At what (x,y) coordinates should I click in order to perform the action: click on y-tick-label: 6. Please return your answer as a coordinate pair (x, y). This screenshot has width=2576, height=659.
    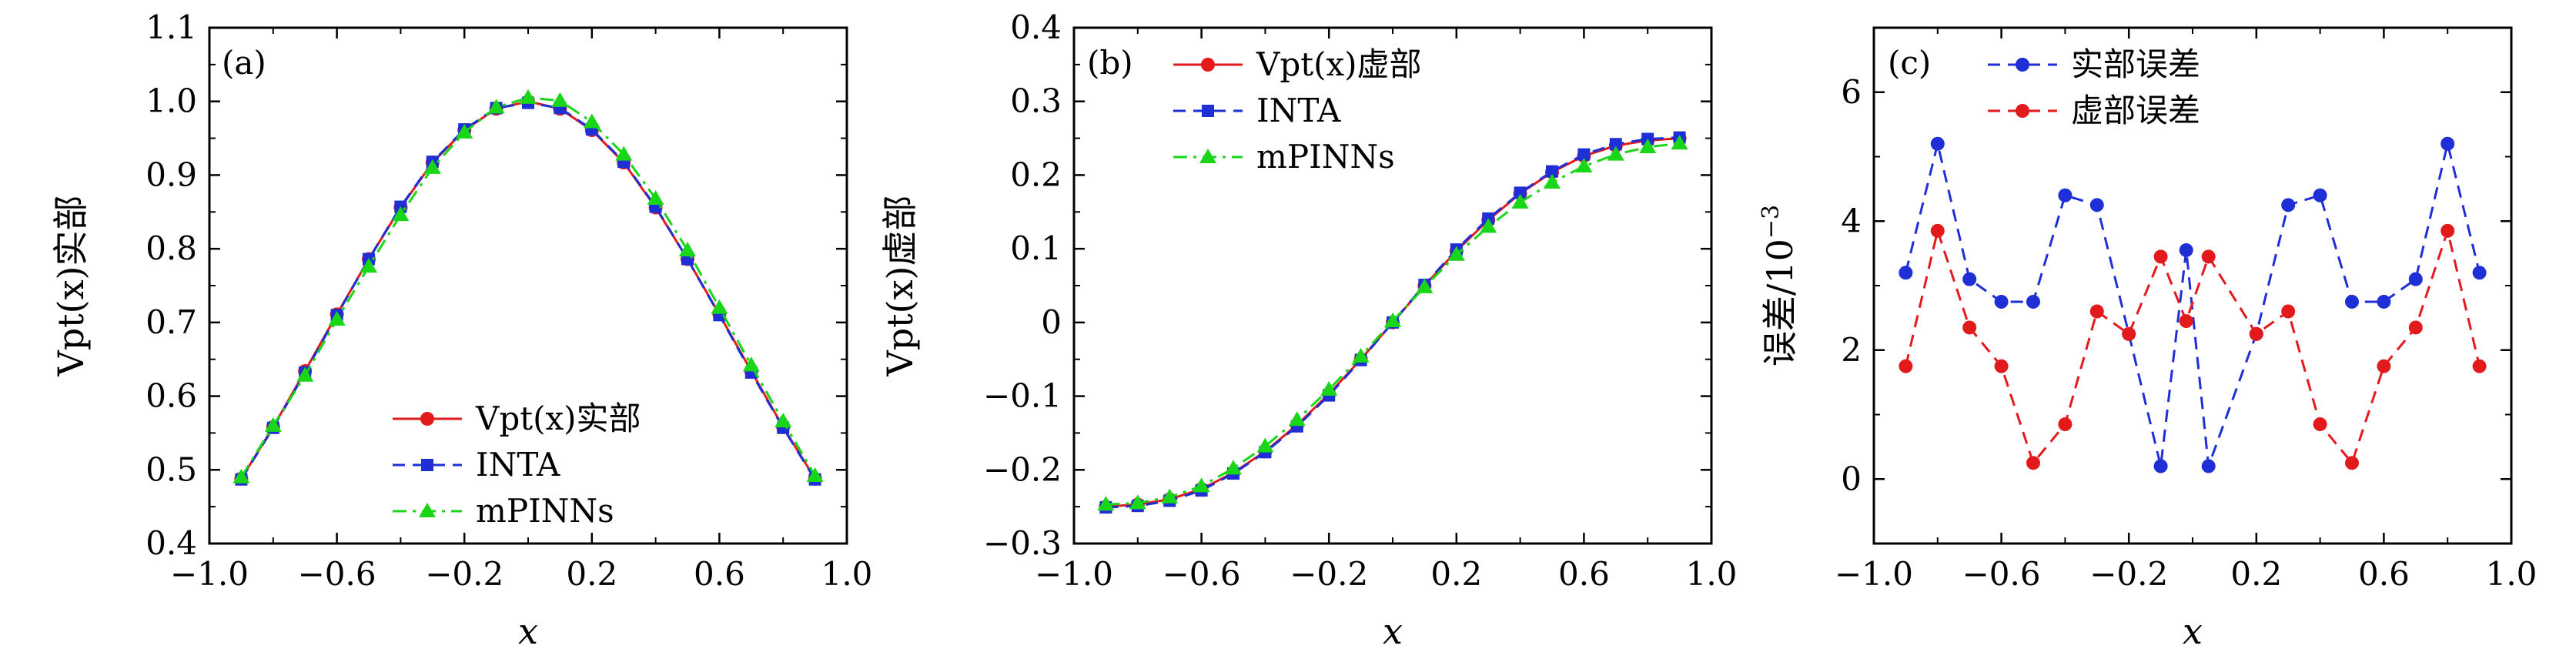
    Looking at the image, I should click on (1851, 92).